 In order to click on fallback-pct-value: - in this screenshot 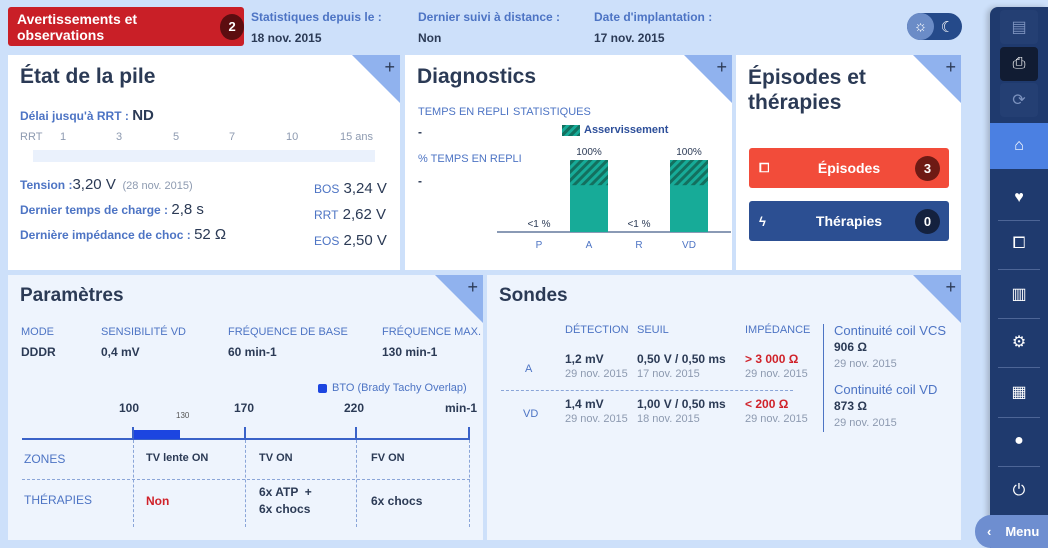, I will do `click(420, 181)`.